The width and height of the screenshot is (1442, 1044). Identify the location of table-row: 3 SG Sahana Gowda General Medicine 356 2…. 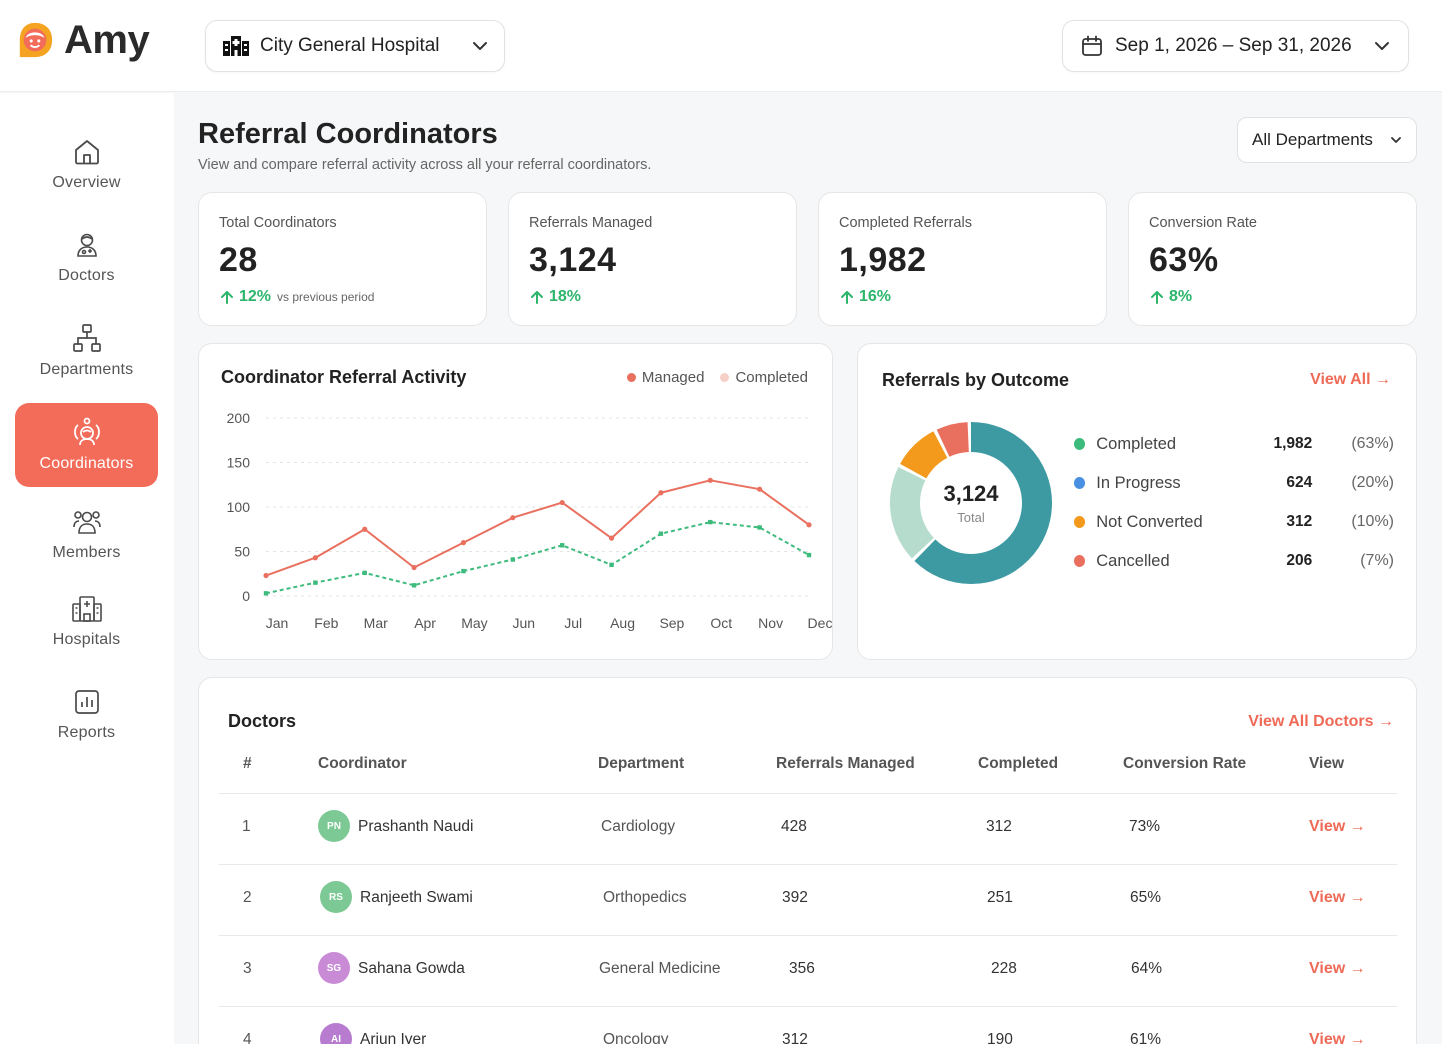
(808, 971).